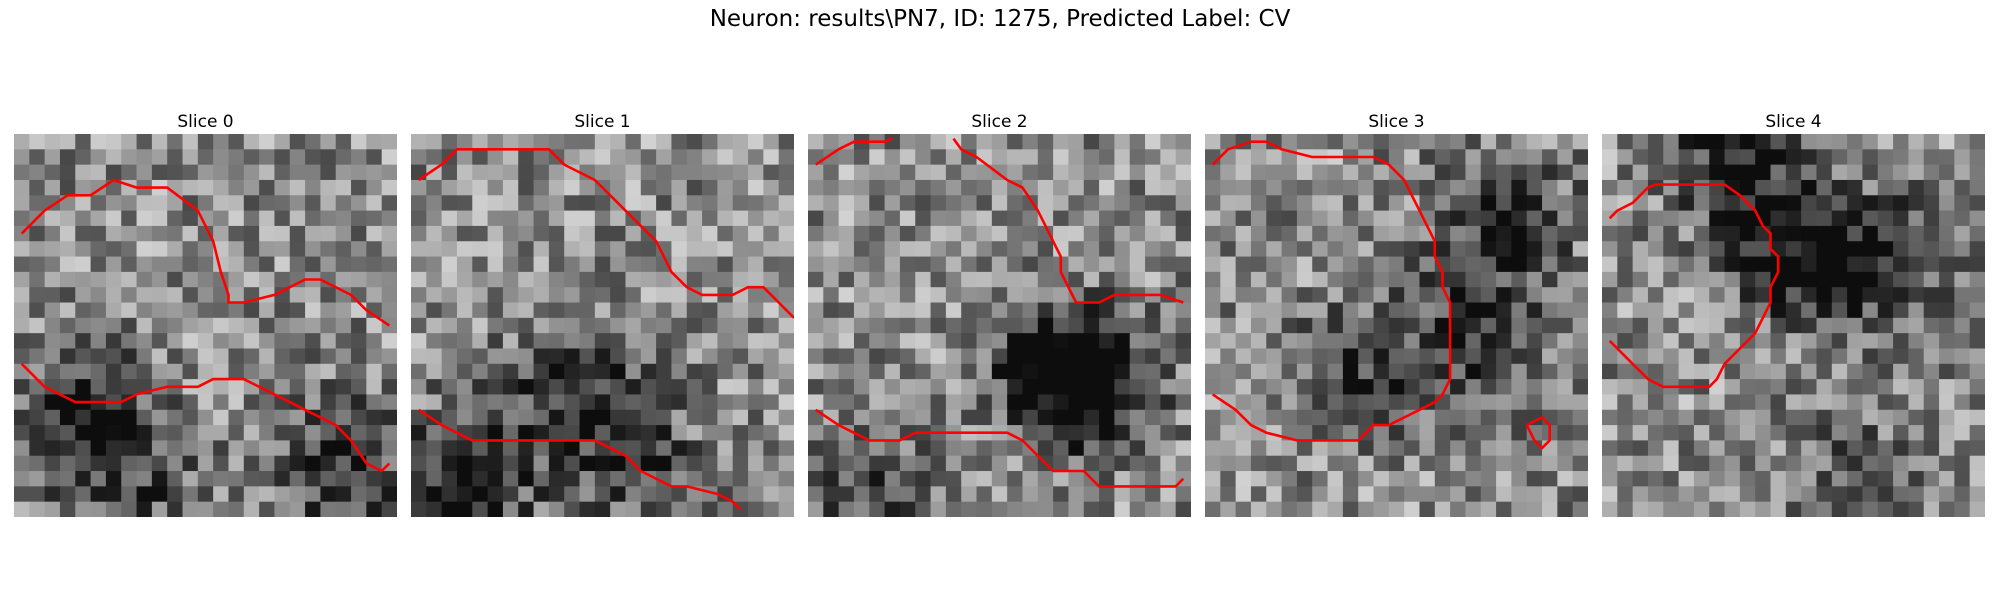  What do you see at coordinates (1793, 122) in the screenshot?
I see `slice-title-4: Slice 4` at bounding box center [1793, 122].